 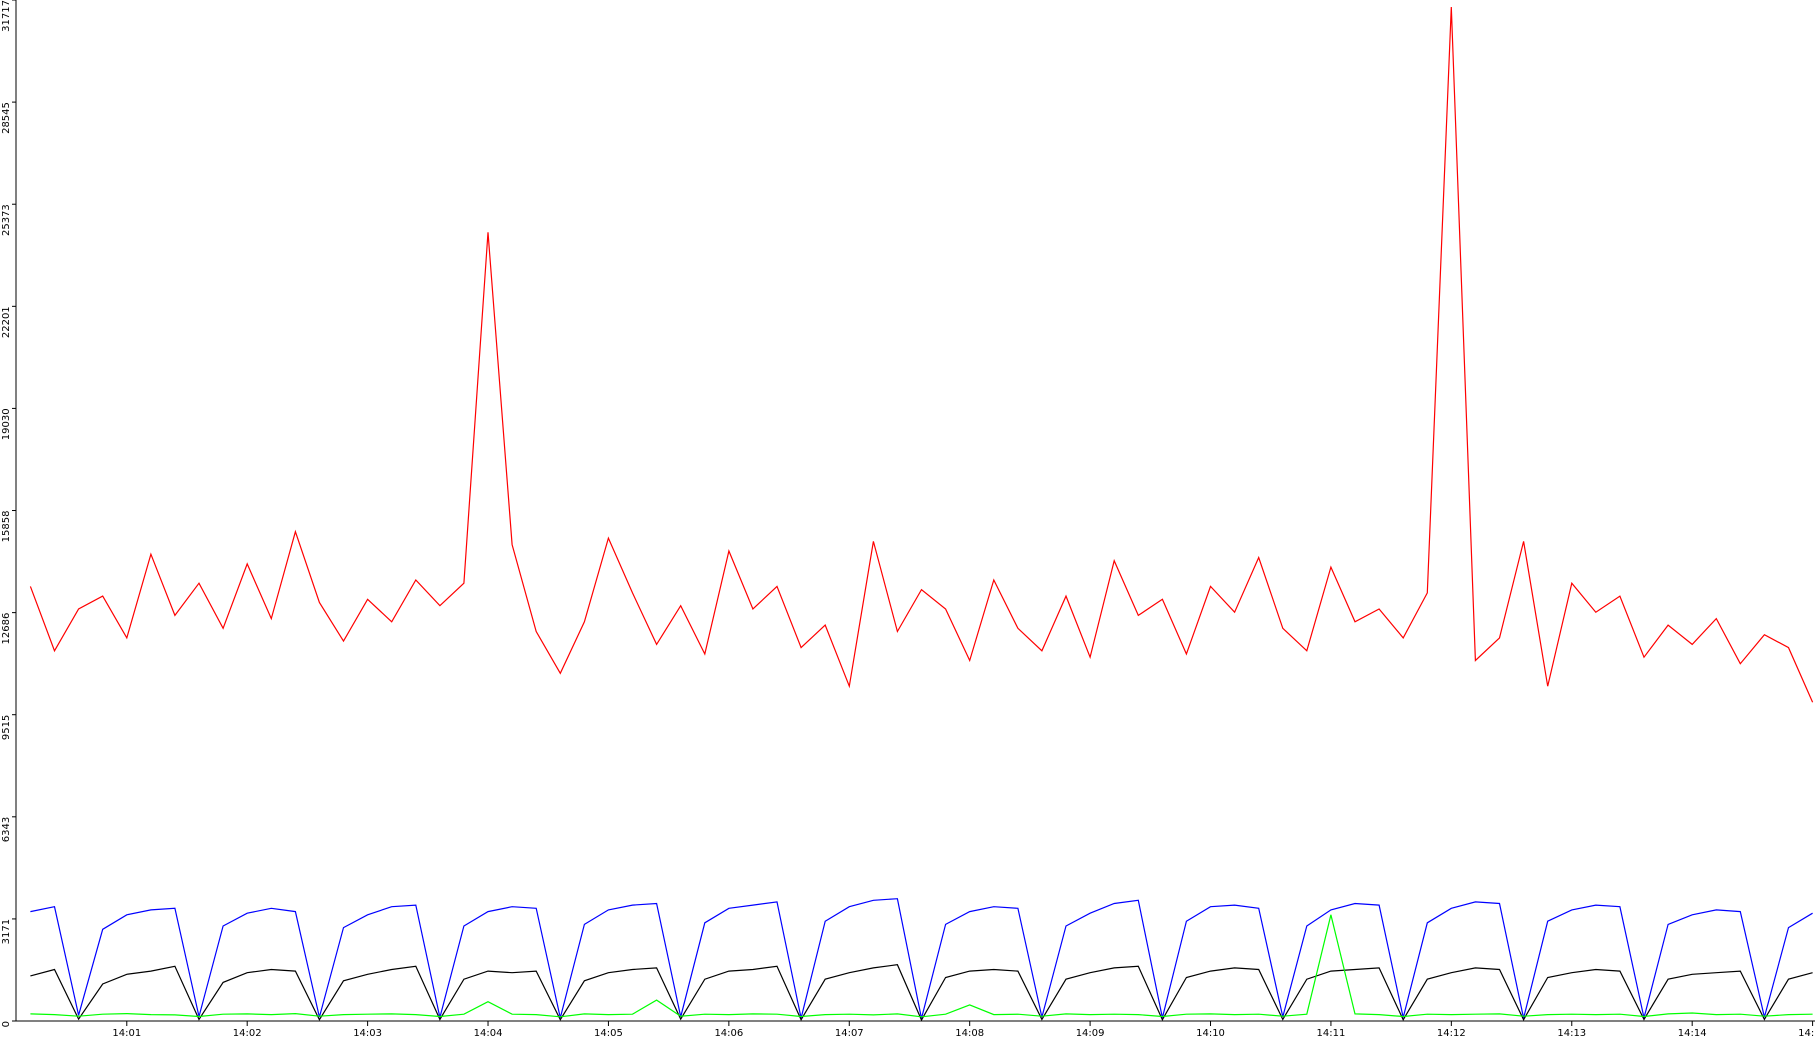 What do you see at coordinates (6, 424) in the screenshot?
I see `y-tick-label: 19030` at bounding box center [6, 424].